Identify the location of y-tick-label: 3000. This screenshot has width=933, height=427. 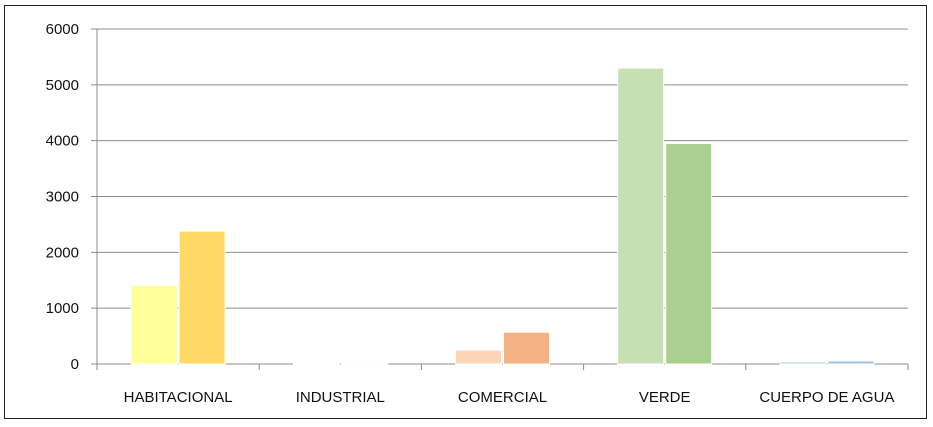
(62, 197).